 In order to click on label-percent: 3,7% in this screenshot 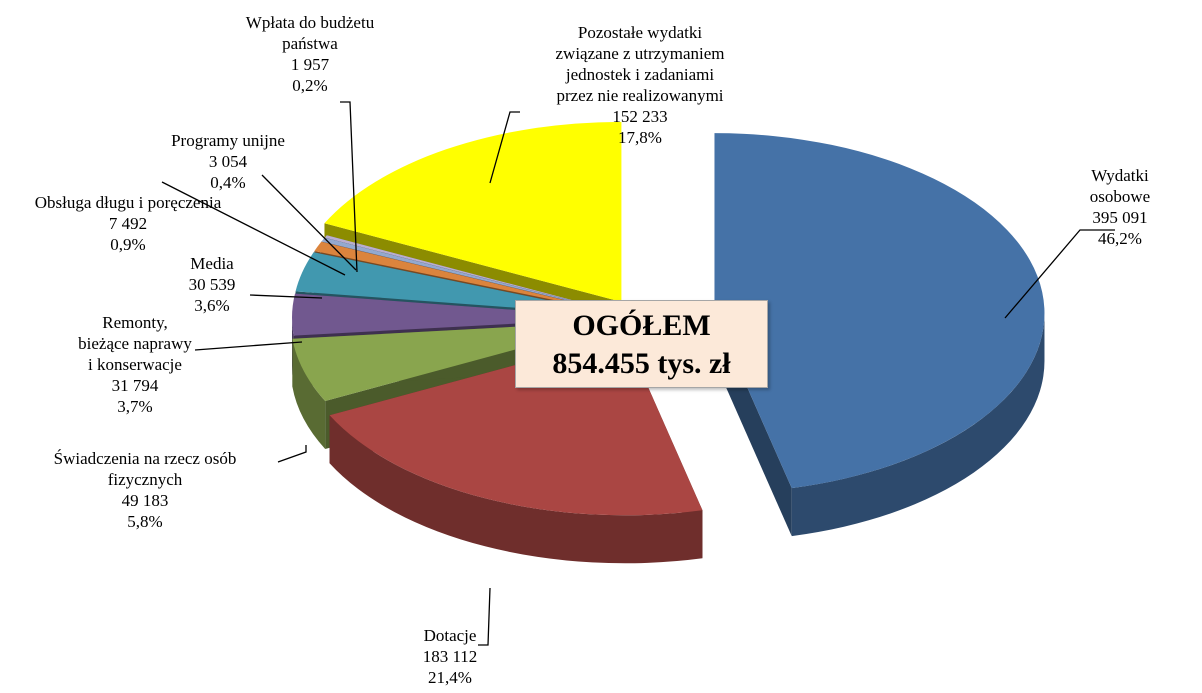, I will do `click(135, 406)`.